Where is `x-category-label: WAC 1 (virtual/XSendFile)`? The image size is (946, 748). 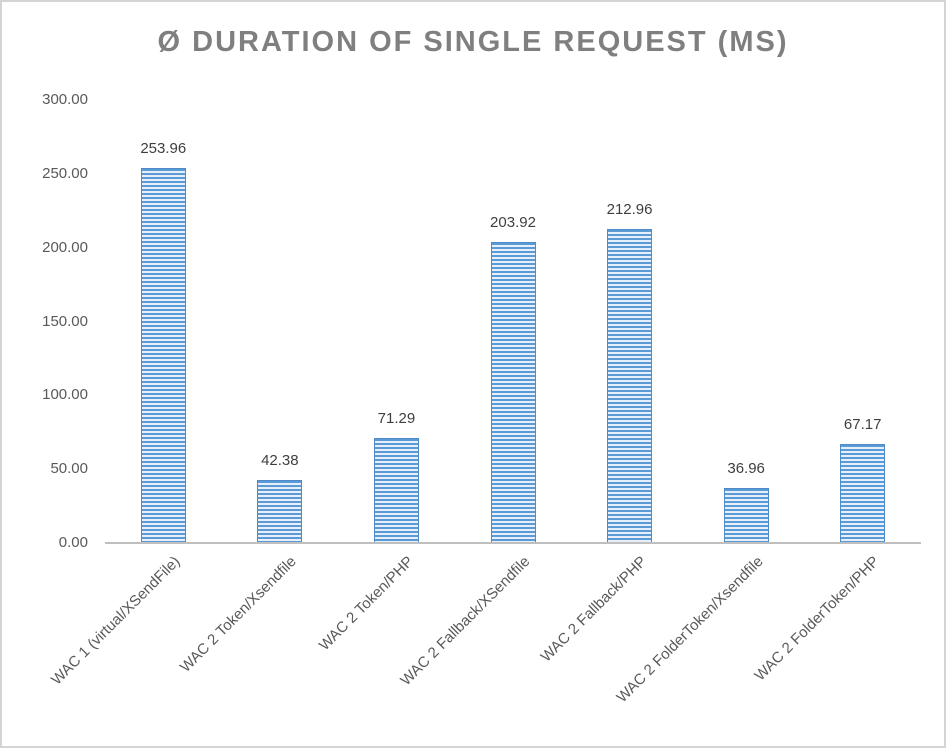
x-category-label: WAC 1 (virtual/XSendFile) is located at coordinates (115, 621).